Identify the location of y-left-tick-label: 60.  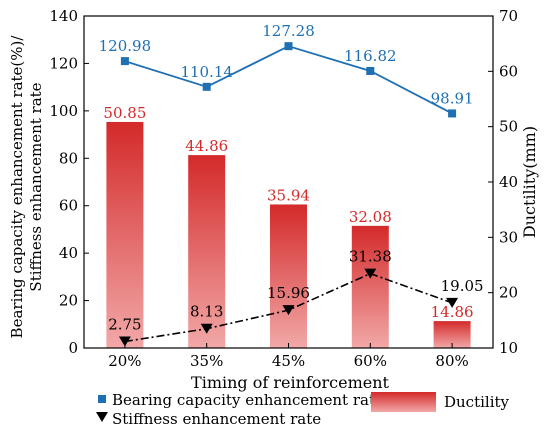
(68, 206).